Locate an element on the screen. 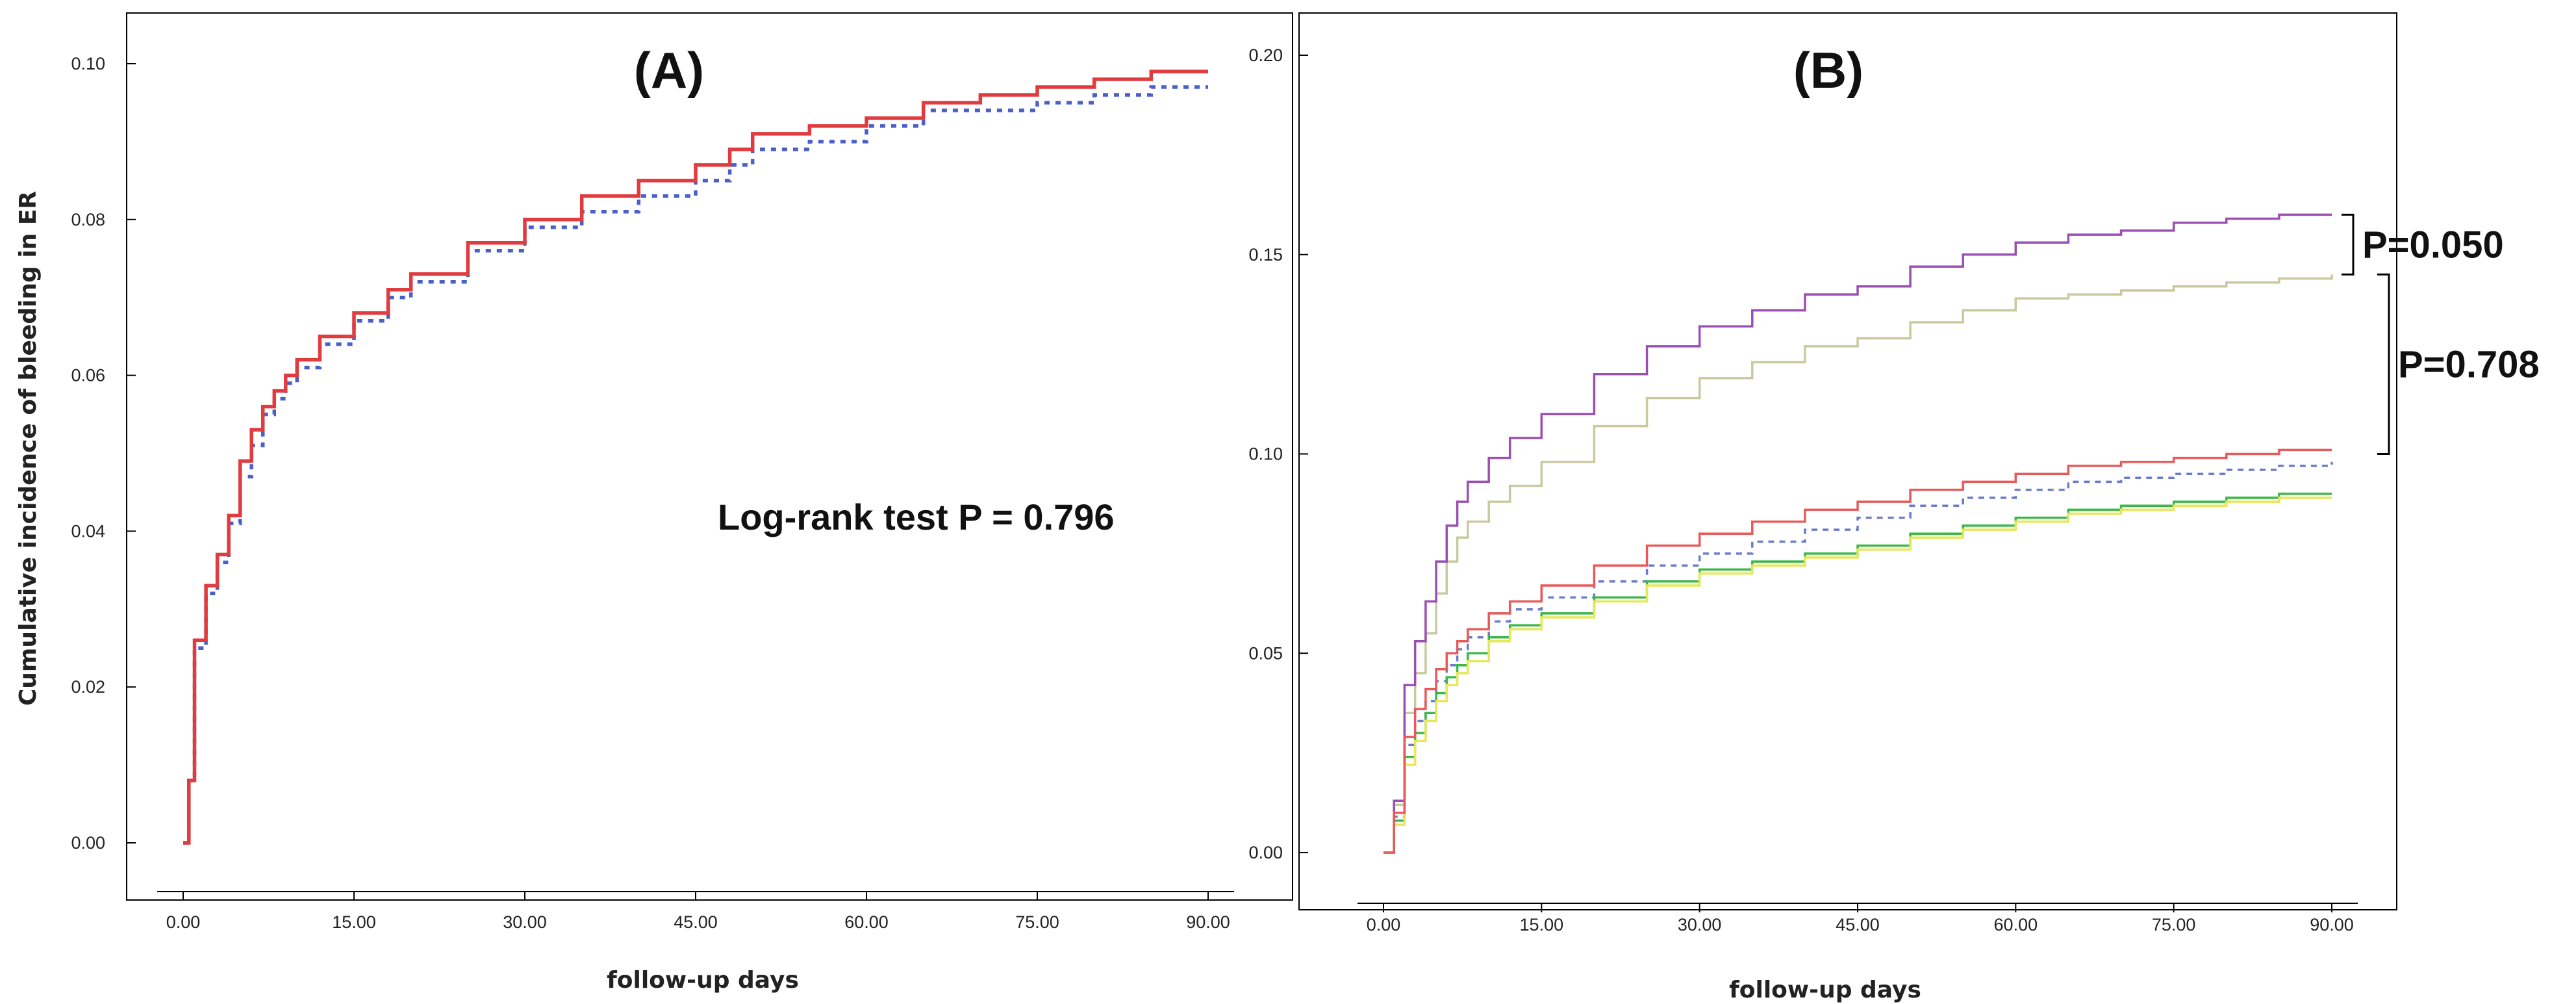 Image resolution: width=2576 pixels, height=1004 pixels. panel-a-y-axis-title: Cumulative incidence of bleeding in ER is located at coordinates (28, 448).